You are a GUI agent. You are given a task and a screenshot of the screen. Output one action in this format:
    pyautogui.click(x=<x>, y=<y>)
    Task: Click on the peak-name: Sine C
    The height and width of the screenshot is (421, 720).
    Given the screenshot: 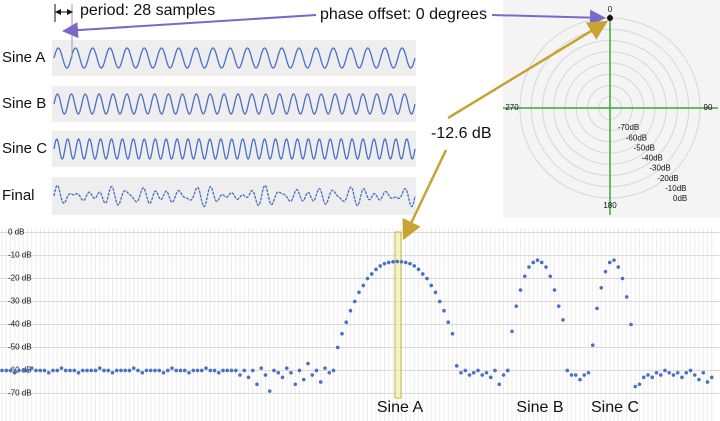 What is the action you would take?
    pyautogui.click(x=615, y=407)
    